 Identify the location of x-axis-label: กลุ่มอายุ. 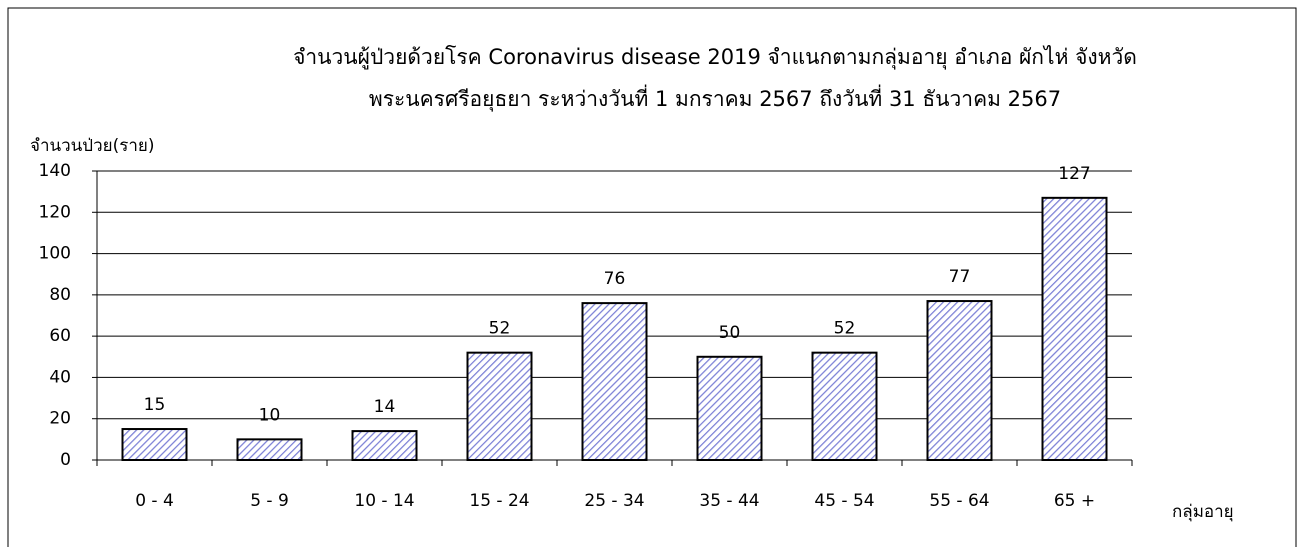
(1203, 512).